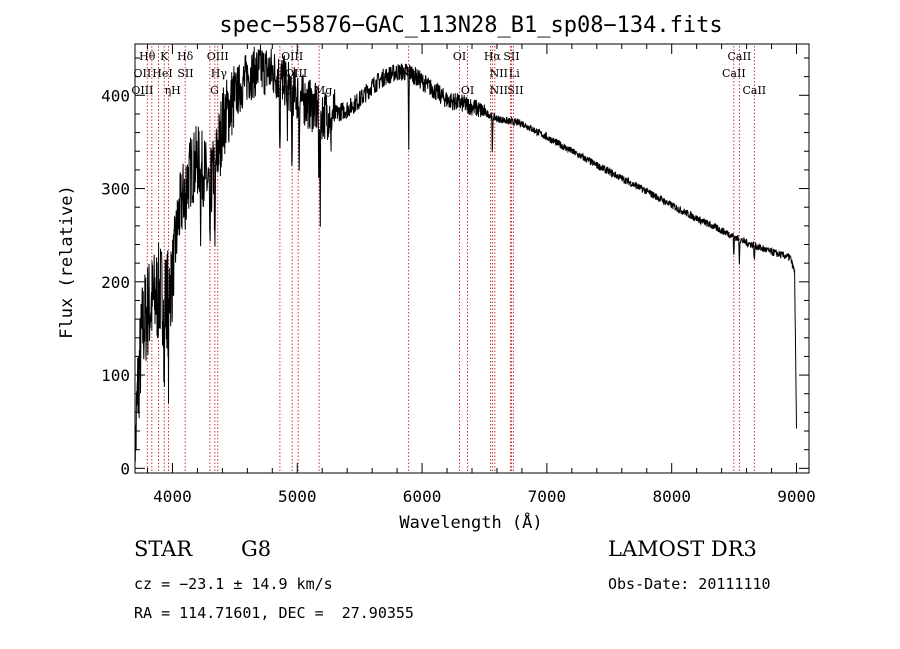  What do you see at coordinates (219, 73) in the screenshot?
I see `line-marker-label: Hγ` at bounding box center [219, 73].